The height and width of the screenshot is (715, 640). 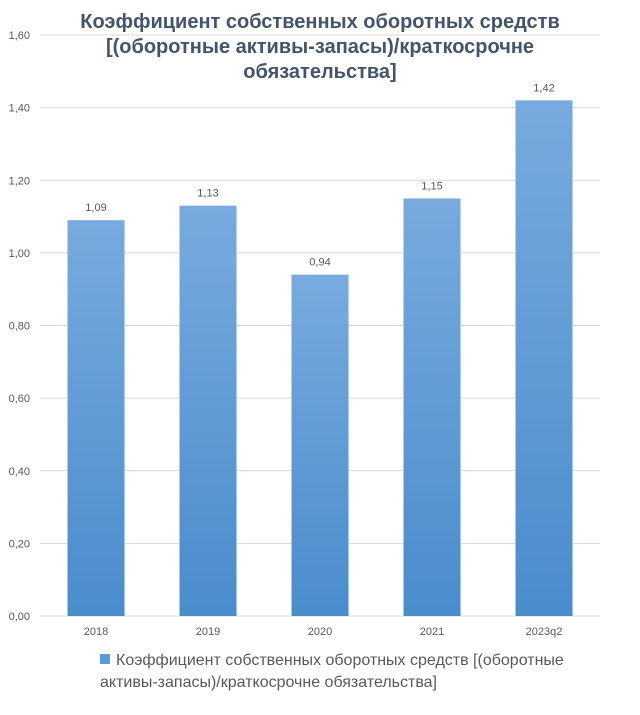 I want to click on x-tick-label-2020: 2020, so click(x=320, y=632).